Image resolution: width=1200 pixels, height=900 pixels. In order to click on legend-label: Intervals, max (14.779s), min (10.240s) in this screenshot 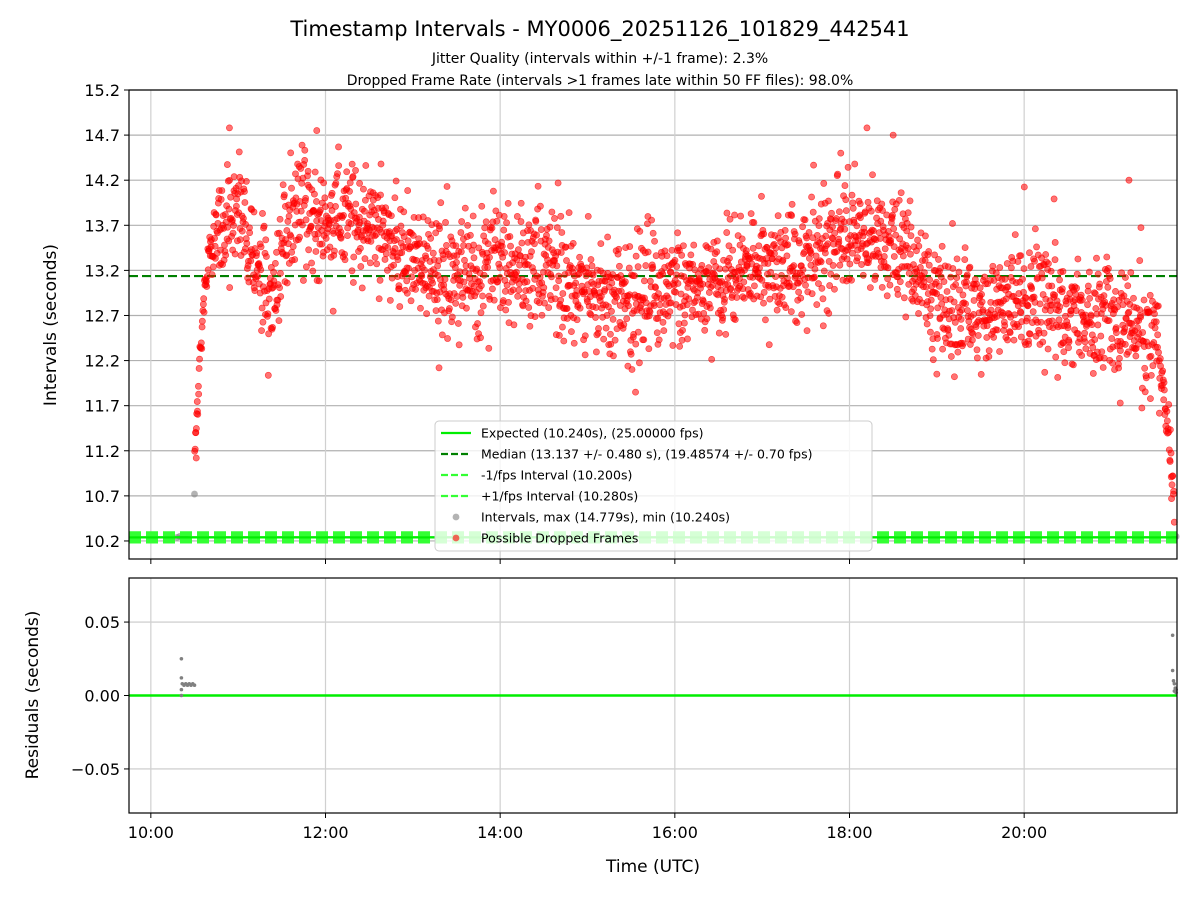, I will do `click(605, 517)`.